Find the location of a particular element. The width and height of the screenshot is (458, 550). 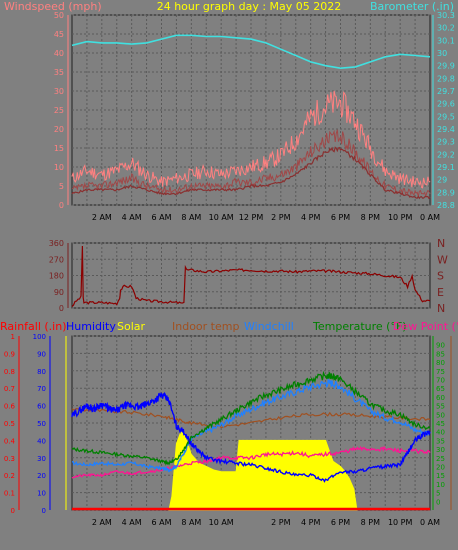

compass-tick-label: S is located at coordinates (440, 276).